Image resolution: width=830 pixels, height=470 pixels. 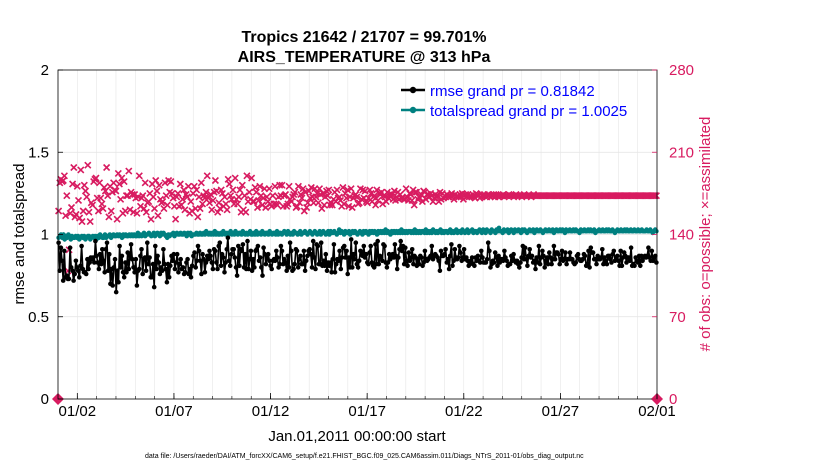 What do you see at coordinates (45, 235) in the screenshot?
I see `left-tick-label: 1` at bounding box center [45, 235].